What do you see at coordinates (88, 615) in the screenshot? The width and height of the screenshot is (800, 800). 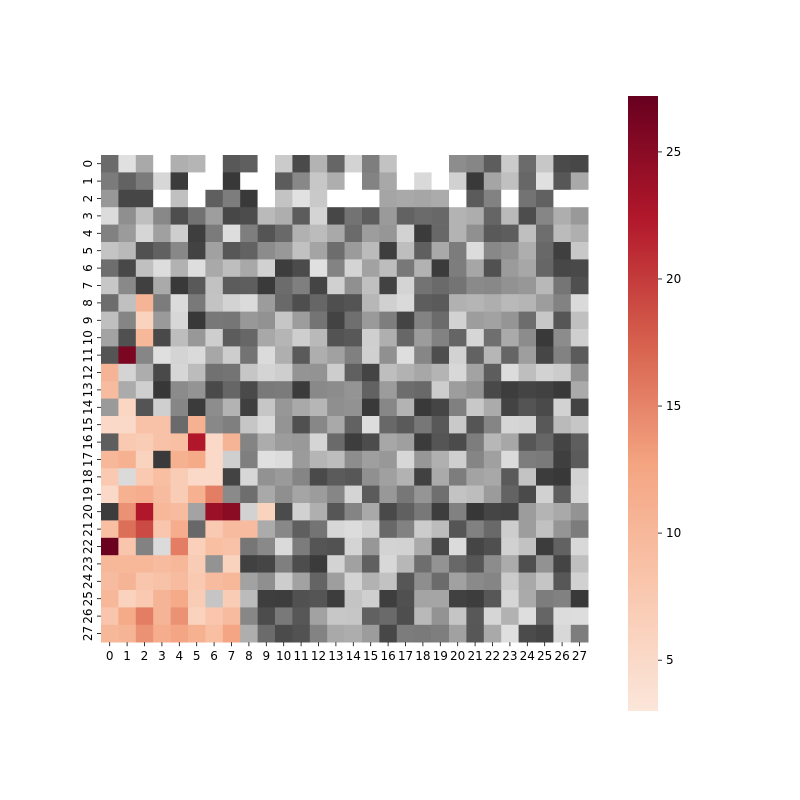 I see `y-tick-label: 26` at bounding box center [88, 615].